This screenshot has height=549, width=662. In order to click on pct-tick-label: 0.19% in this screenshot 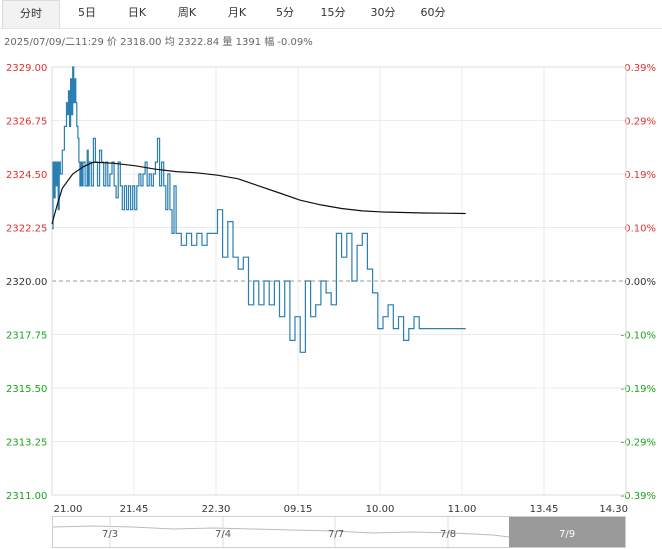, I will do `click(640, 175)`.